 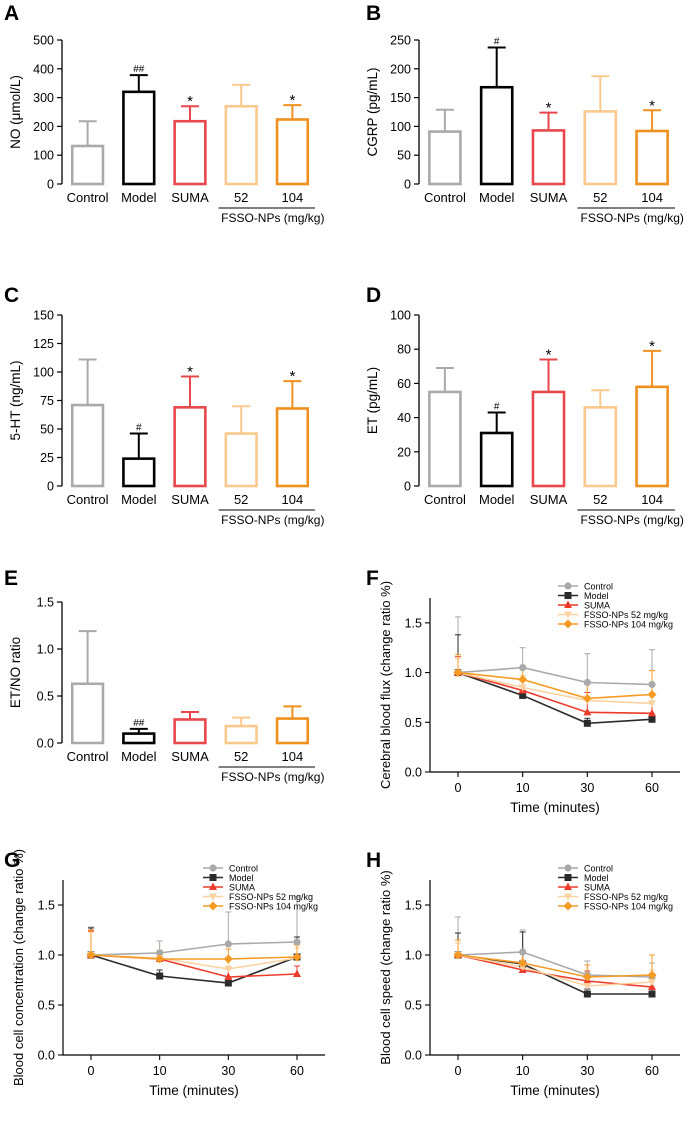 What do you see at coordinates (400, 316) in the screenshot?
I see `y-tick-label: 100` at bounding box center [400, 316].